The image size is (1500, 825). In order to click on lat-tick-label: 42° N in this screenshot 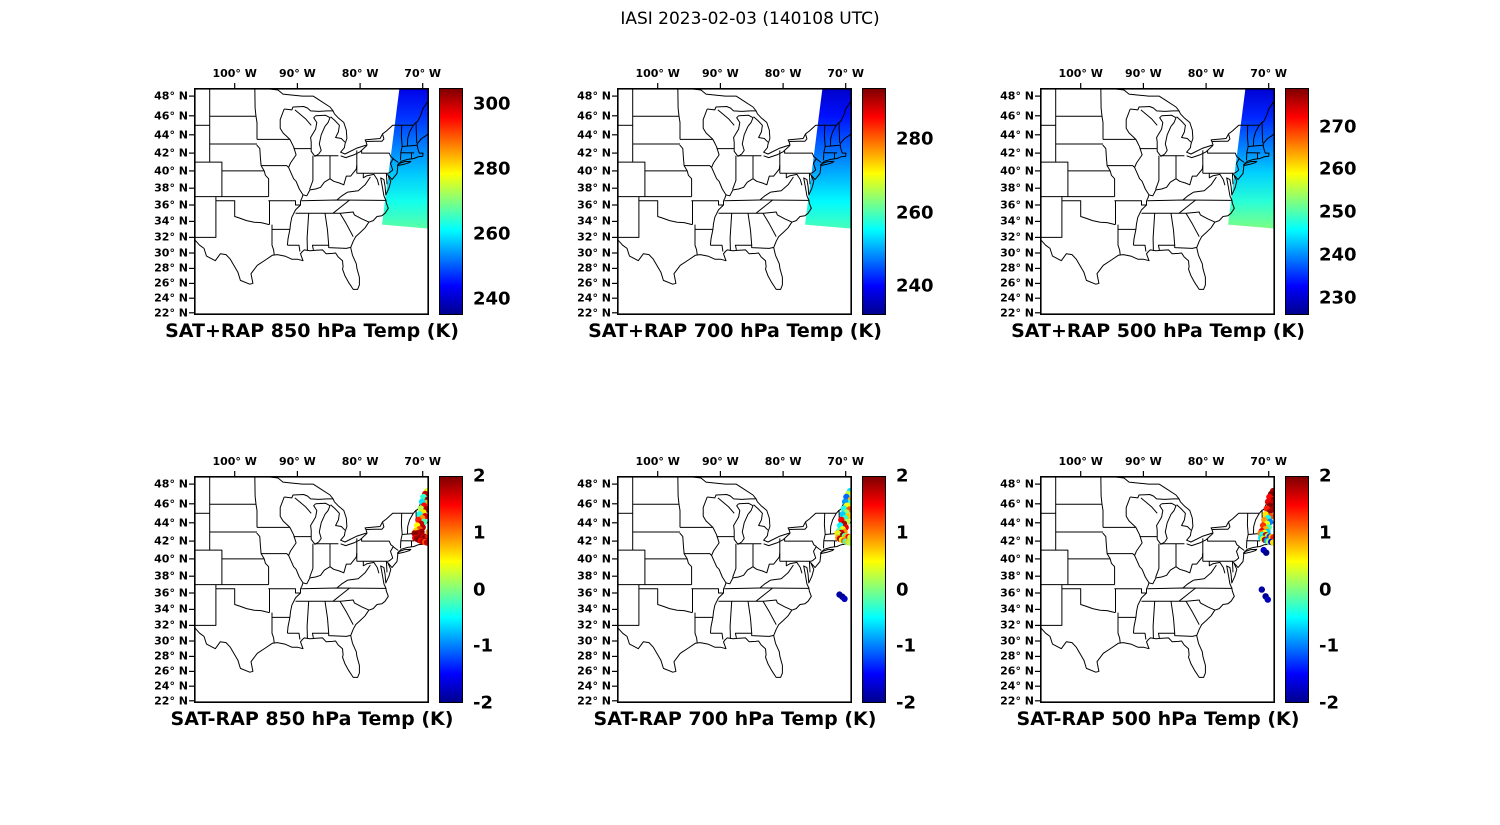, I will do `click(171, 541)`.